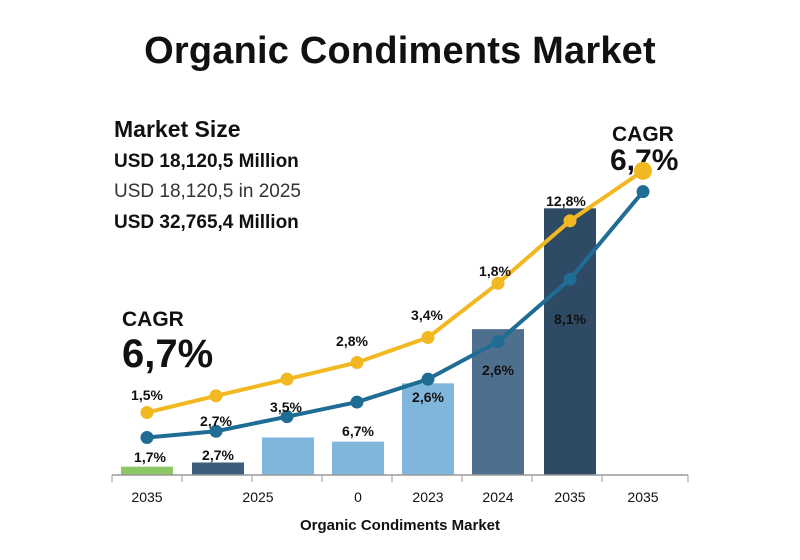 The image size is (800, 560). What do you see at coordinates (147, 395) in the screenshot?
I see `series-0-label-0: 1,5%` at bounding box center [147, 395].